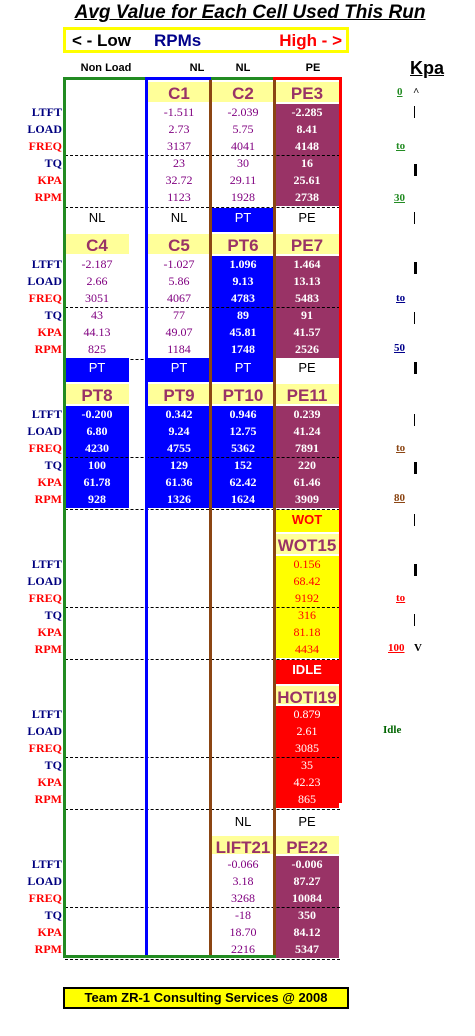  What do you see at coordinates (399, 498) in the screenshot?
I see `kpa-label-80: 80` at bounding box center [399, 498].